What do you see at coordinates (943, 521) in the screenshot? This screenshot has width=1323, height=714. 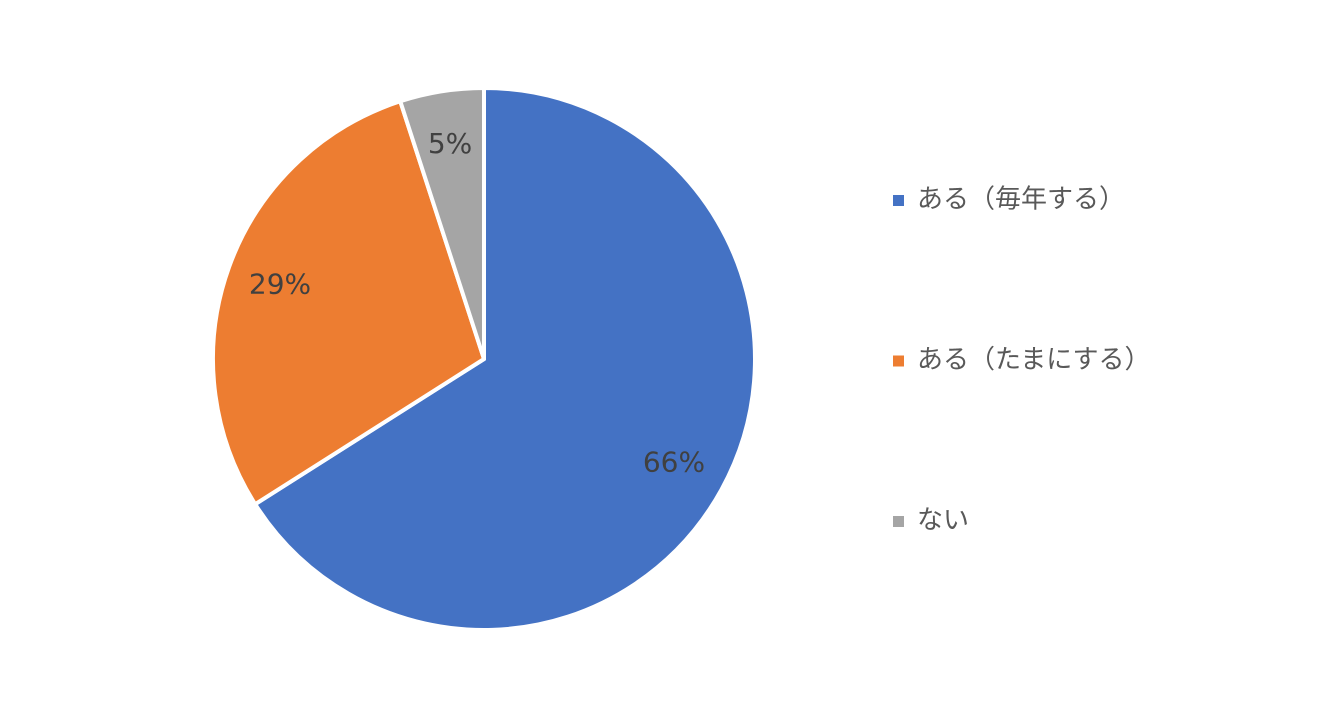 I see `legend-label: ない` at bounding box center [943, 521].